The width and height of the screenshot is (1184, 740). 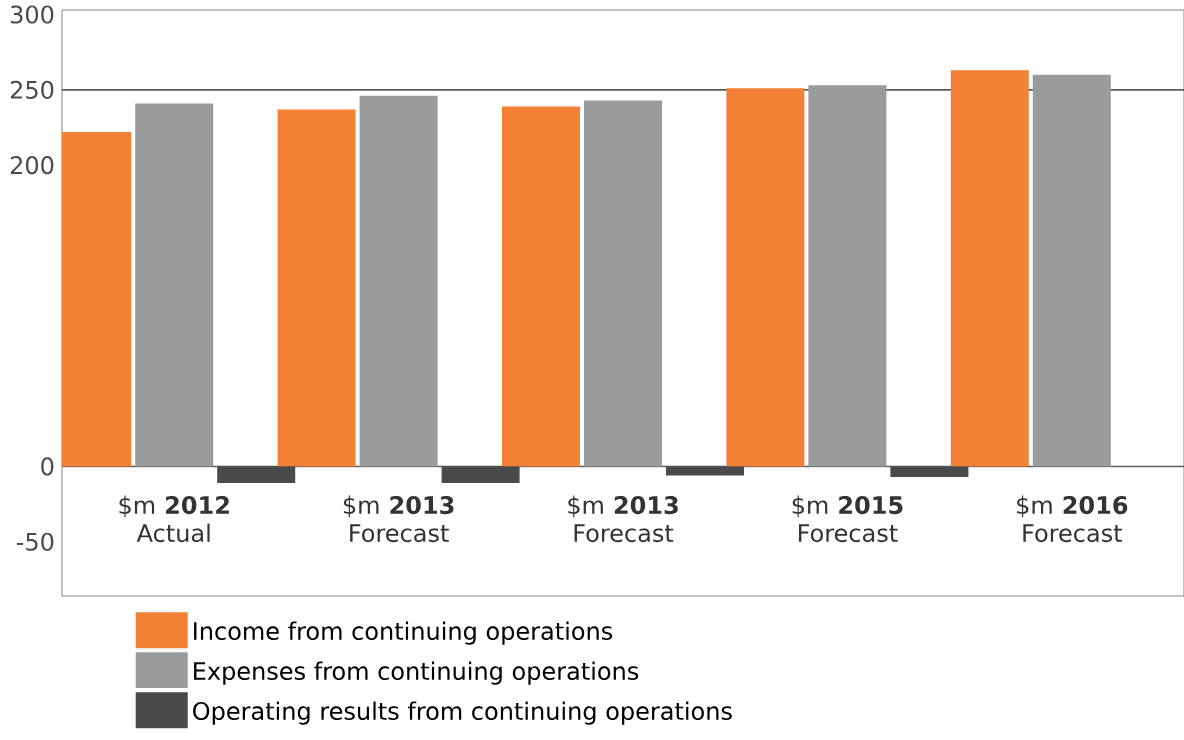 What do you see at coordinates (1072, 519) in the screenshot?
I see `x-tick-label: $m 2016 Forecast` at bounding box center [1072, 519].